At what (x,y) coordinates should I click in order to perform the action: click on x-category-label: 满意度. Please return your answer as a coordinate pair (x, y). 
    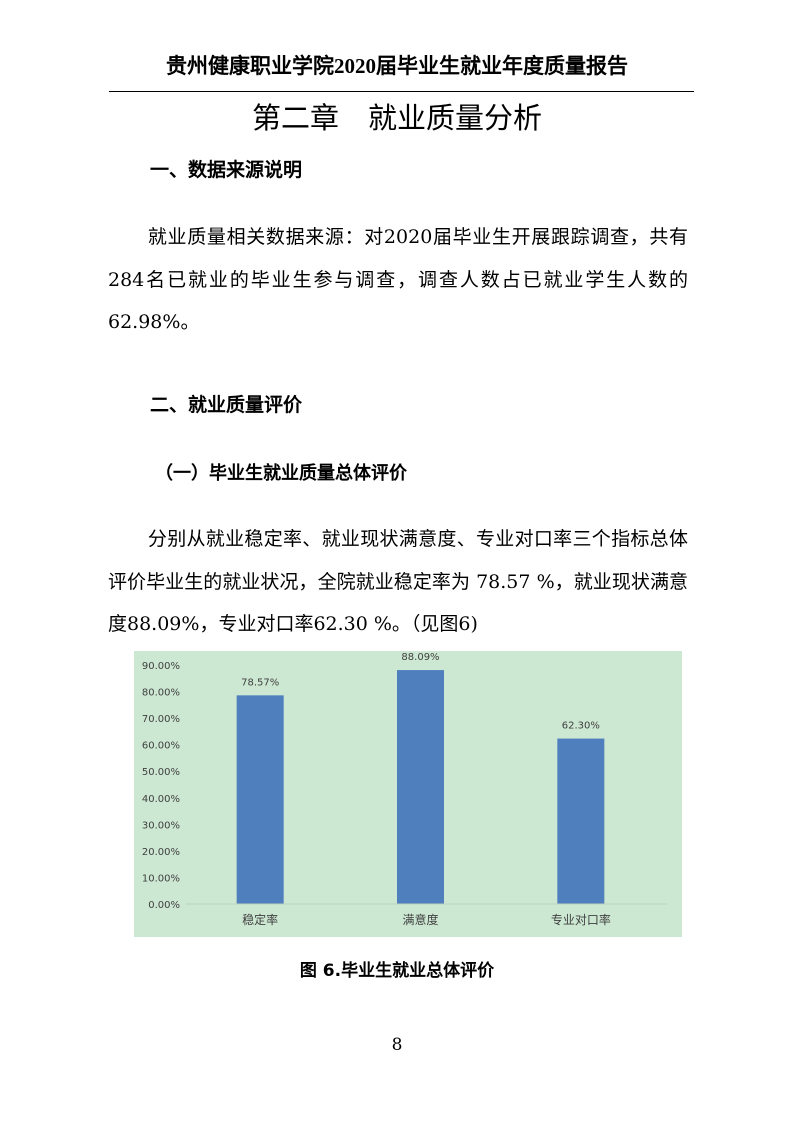
    Looking at the image, I should click on (420, 919).